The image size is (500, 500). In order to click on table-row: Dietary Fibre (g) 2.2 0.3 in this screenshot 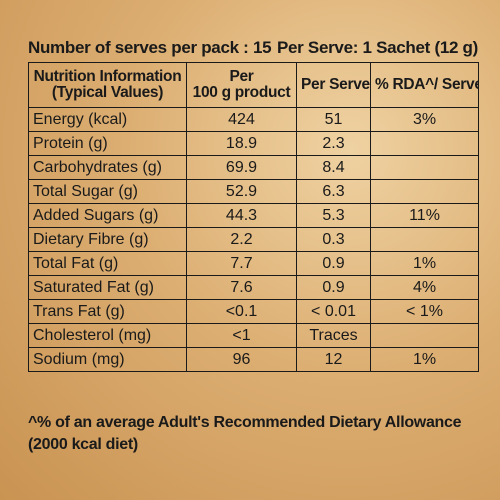, I will do `click(253, 239)`.